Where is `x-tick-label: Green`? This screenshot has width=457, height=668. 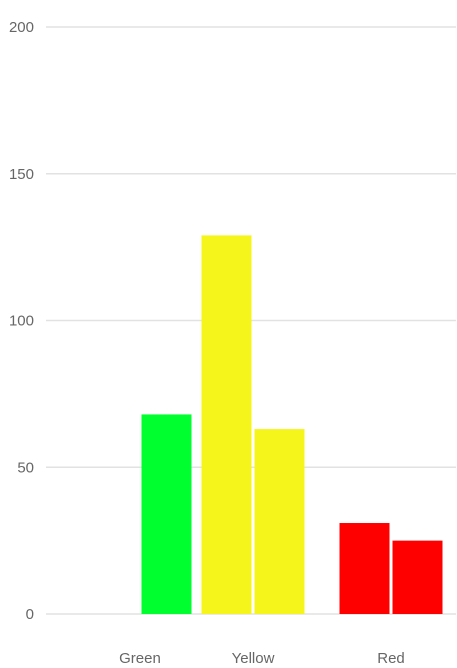 x-tick-label: Green is located at coordinates (140, 658).